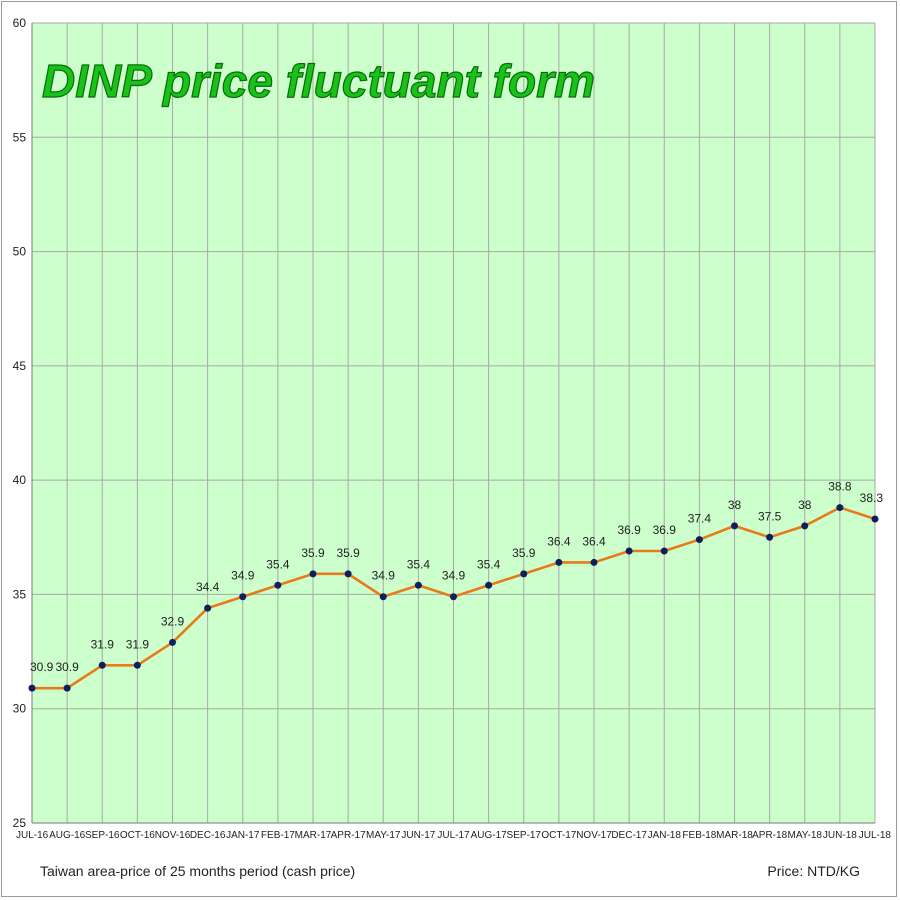 The height and width of the screenshot is (900, 900). I want to click on footnote-right: Price: NTD/KG, so click(813, 871).